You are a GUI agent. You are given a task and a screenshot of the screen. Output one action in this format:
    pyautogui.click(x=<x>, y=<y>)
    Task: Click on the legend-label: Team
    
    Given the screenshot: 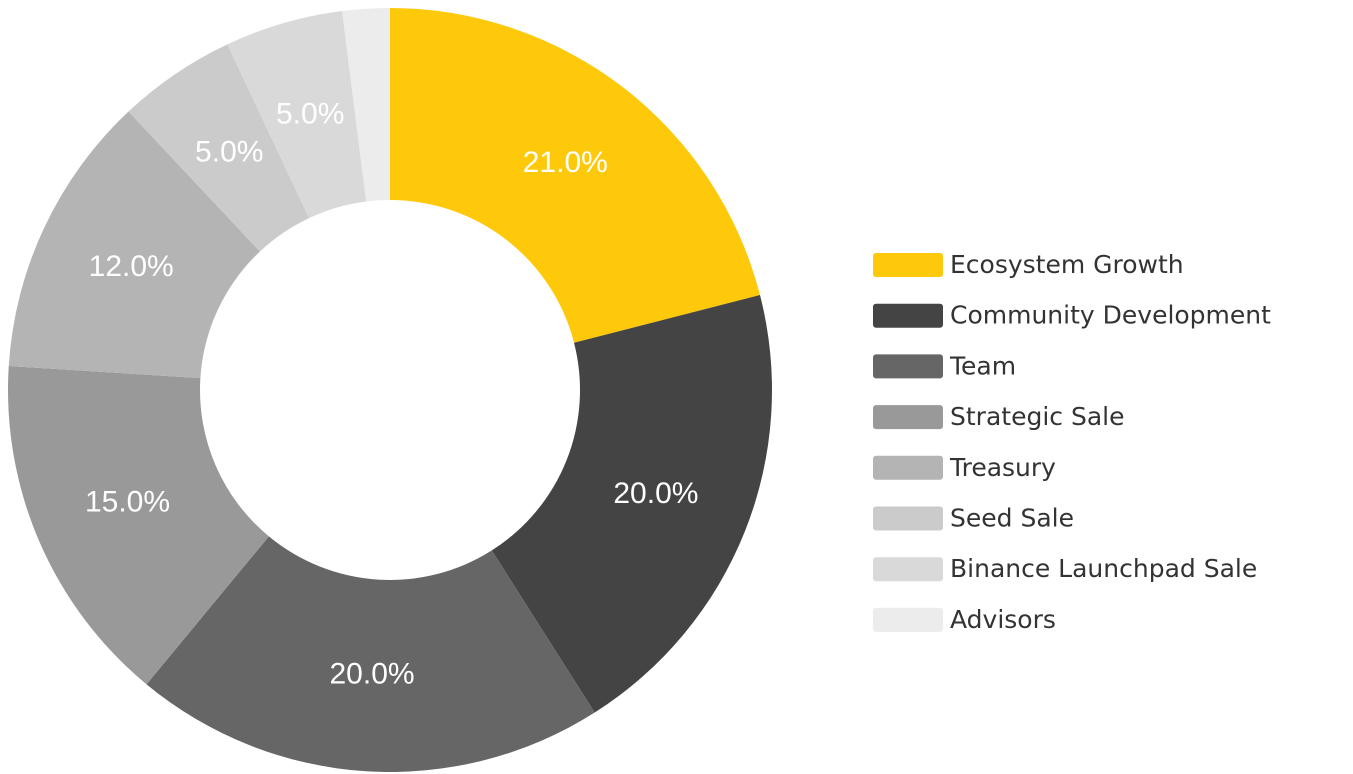 What is the action you would take?
    pyautogui.click(x=982, y=365)
    